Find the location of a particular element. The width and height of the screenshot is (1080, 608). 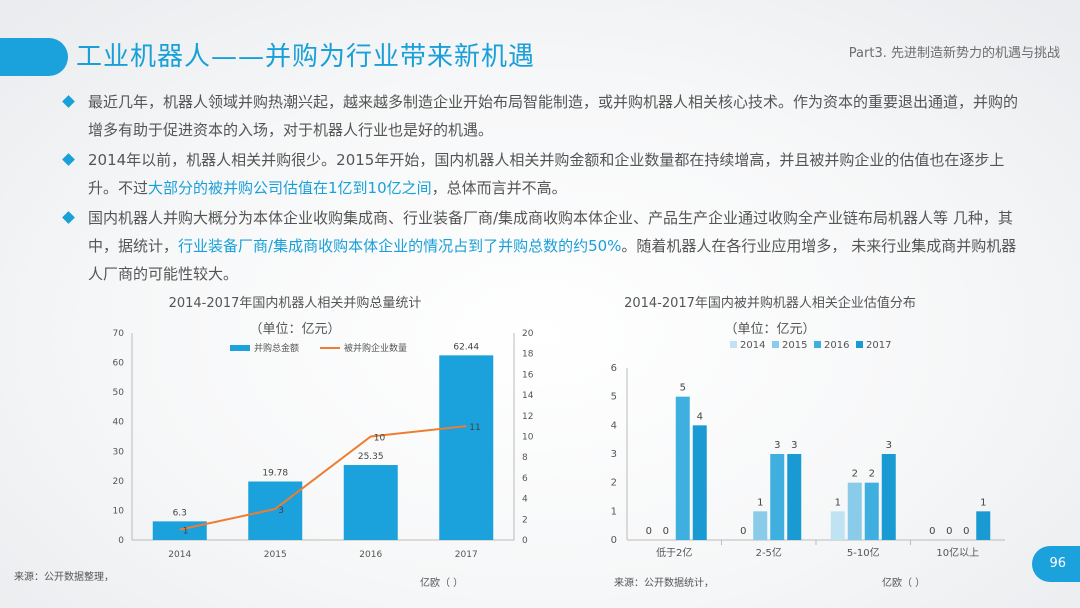

bar-data-label: 19.78 is located at coordinates (275, 474).